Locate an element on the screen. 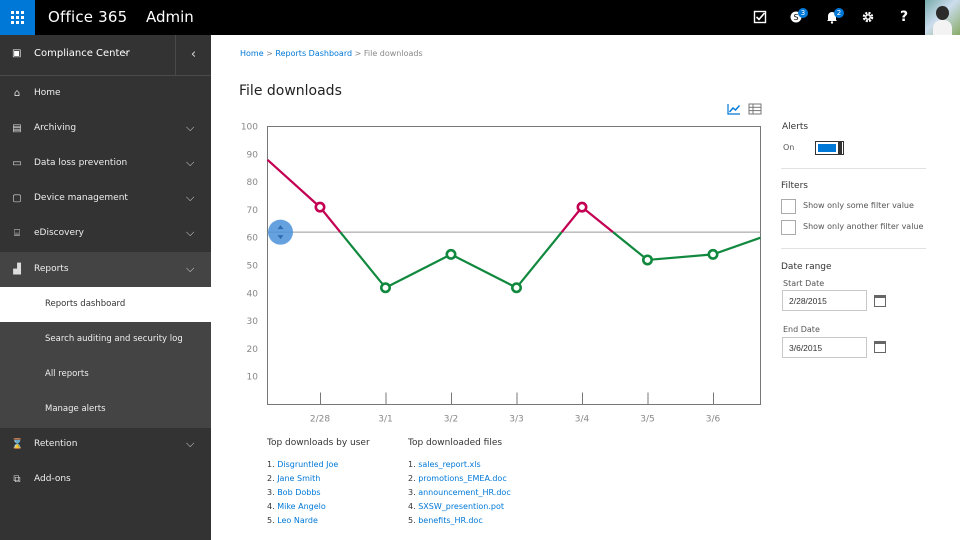 The image size is (960, 540). x-tick-label: 3/6 is located at coordinates (713, 420).